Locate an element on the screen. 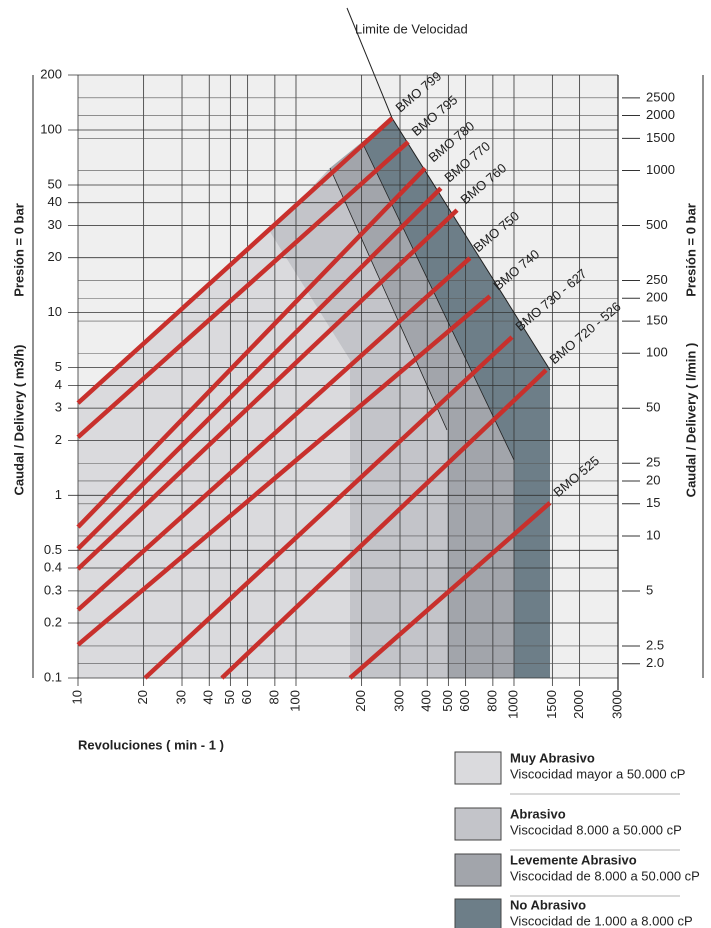  y-tick-label: 20 is located at coordinates (55, 256).